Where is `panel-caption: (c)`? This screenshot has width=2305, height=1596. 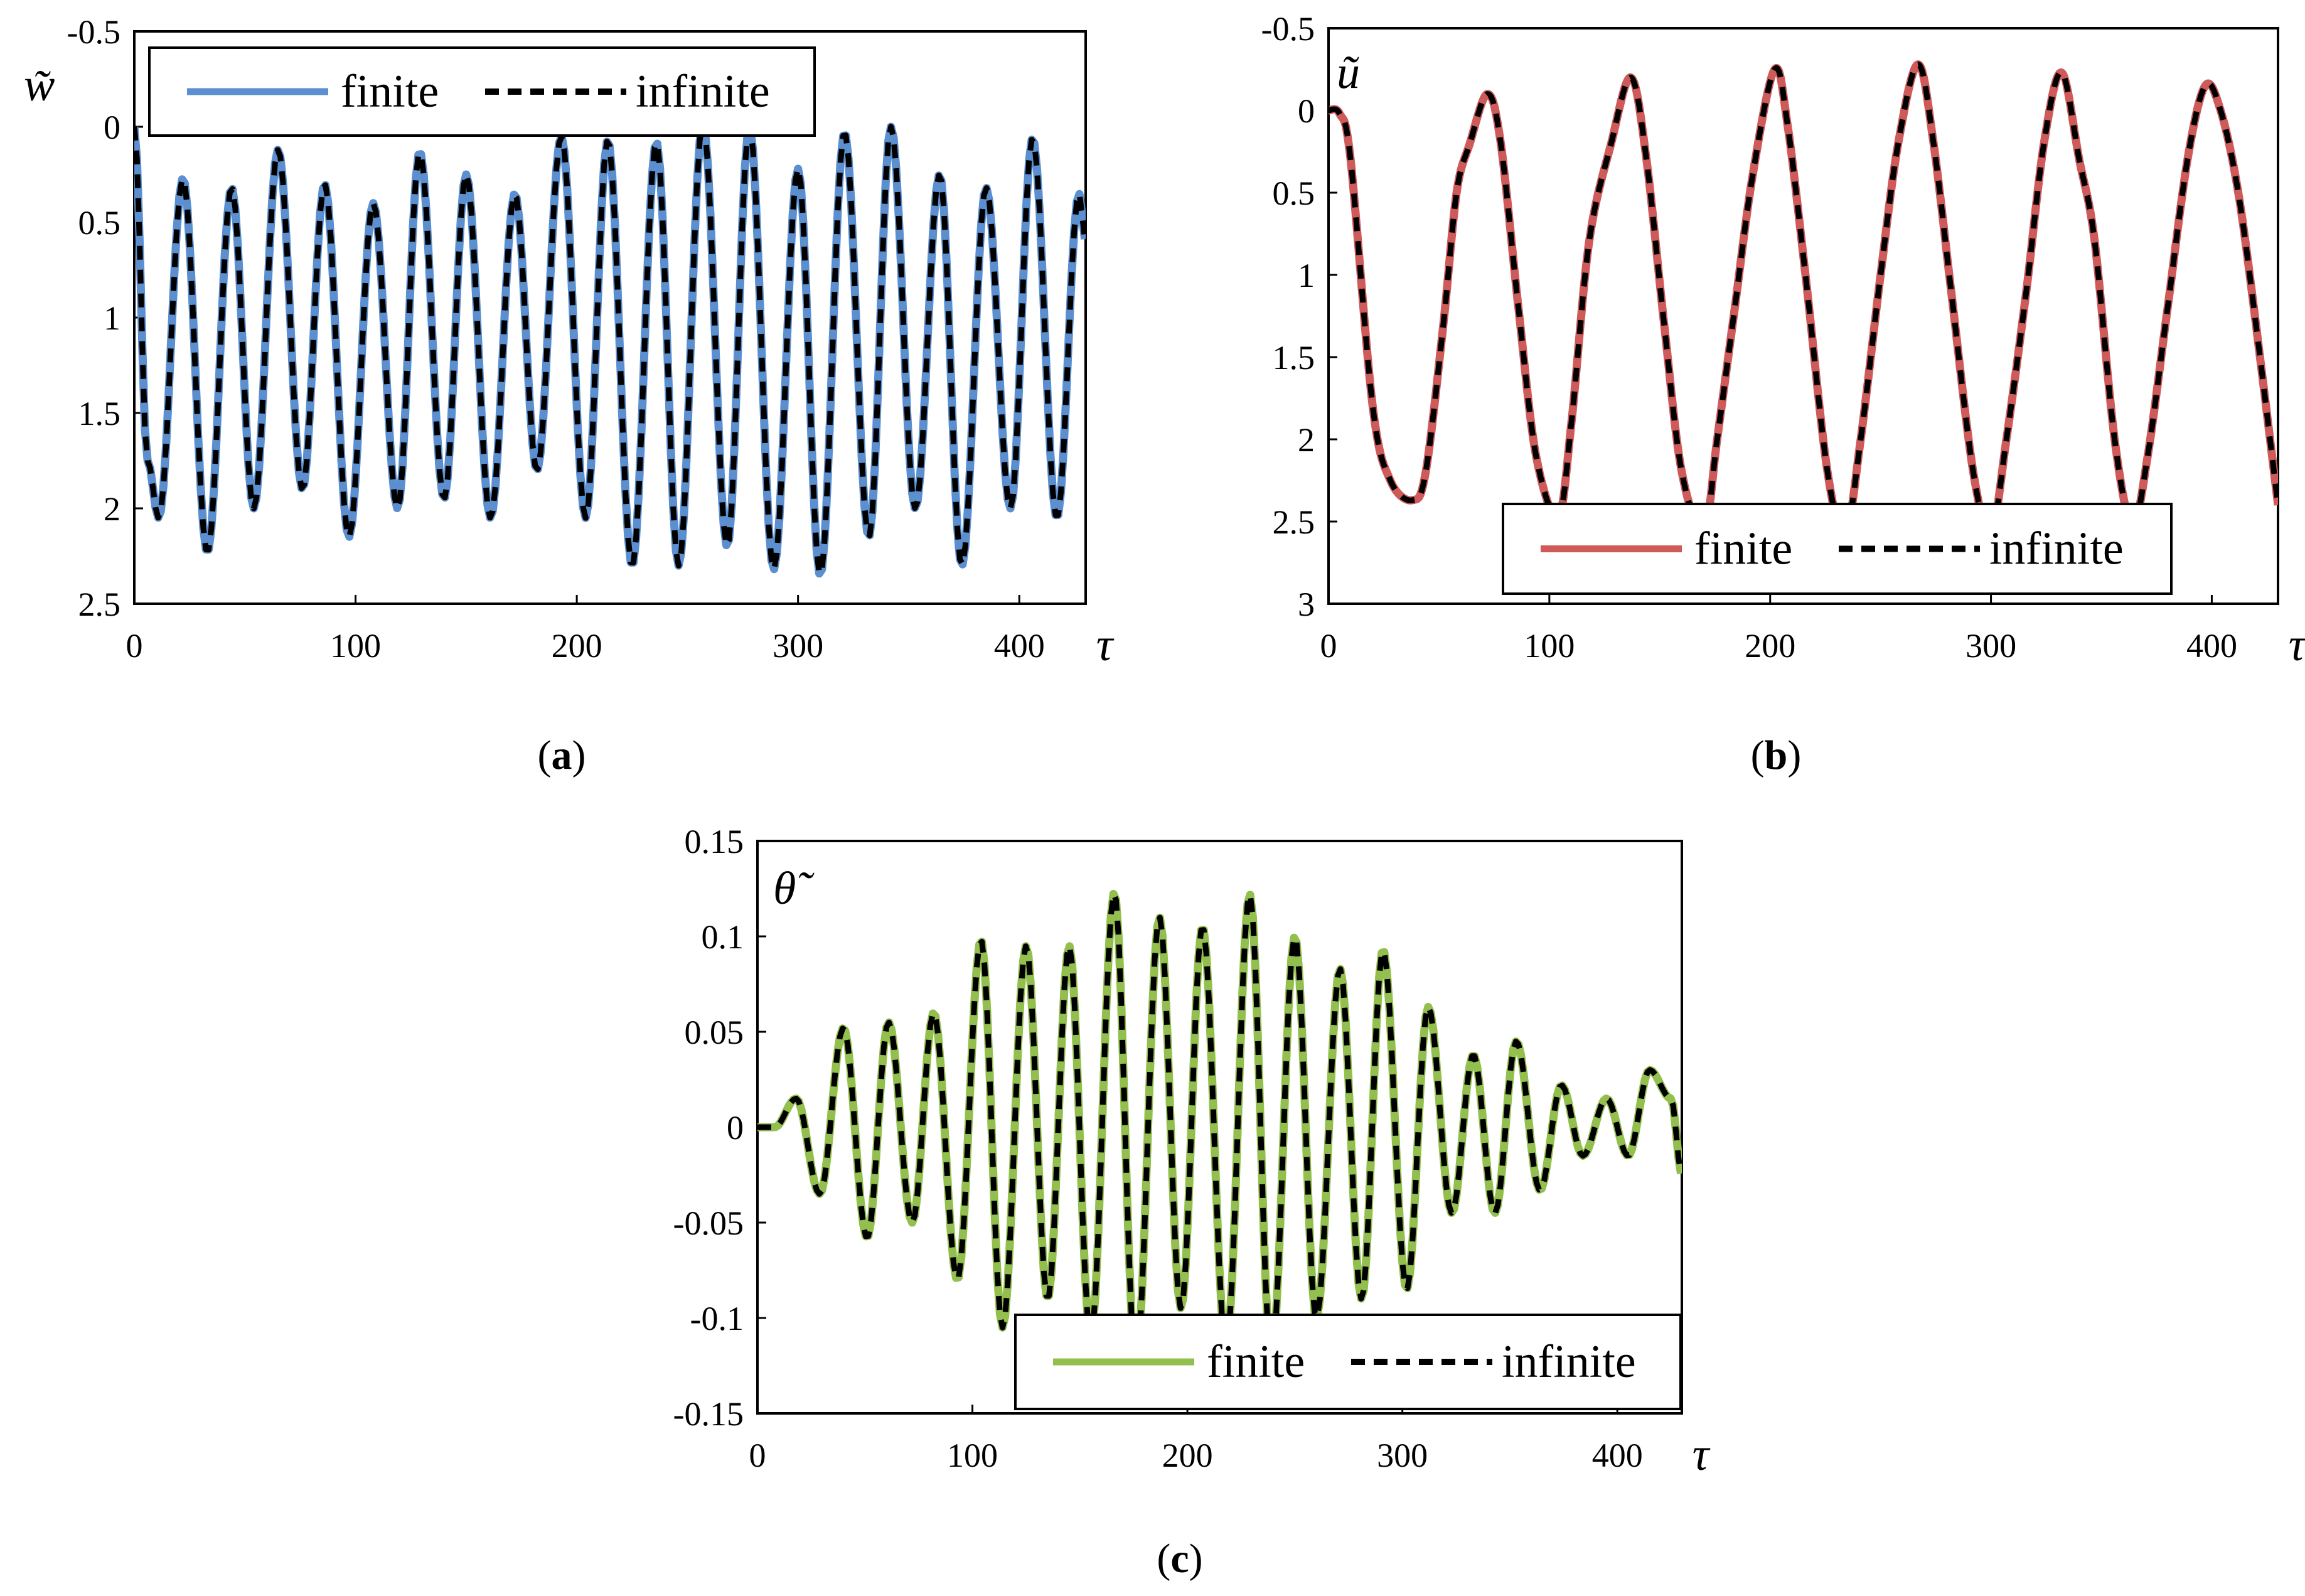 panel-caption: (c) is located at coordinates (1179, 1559).